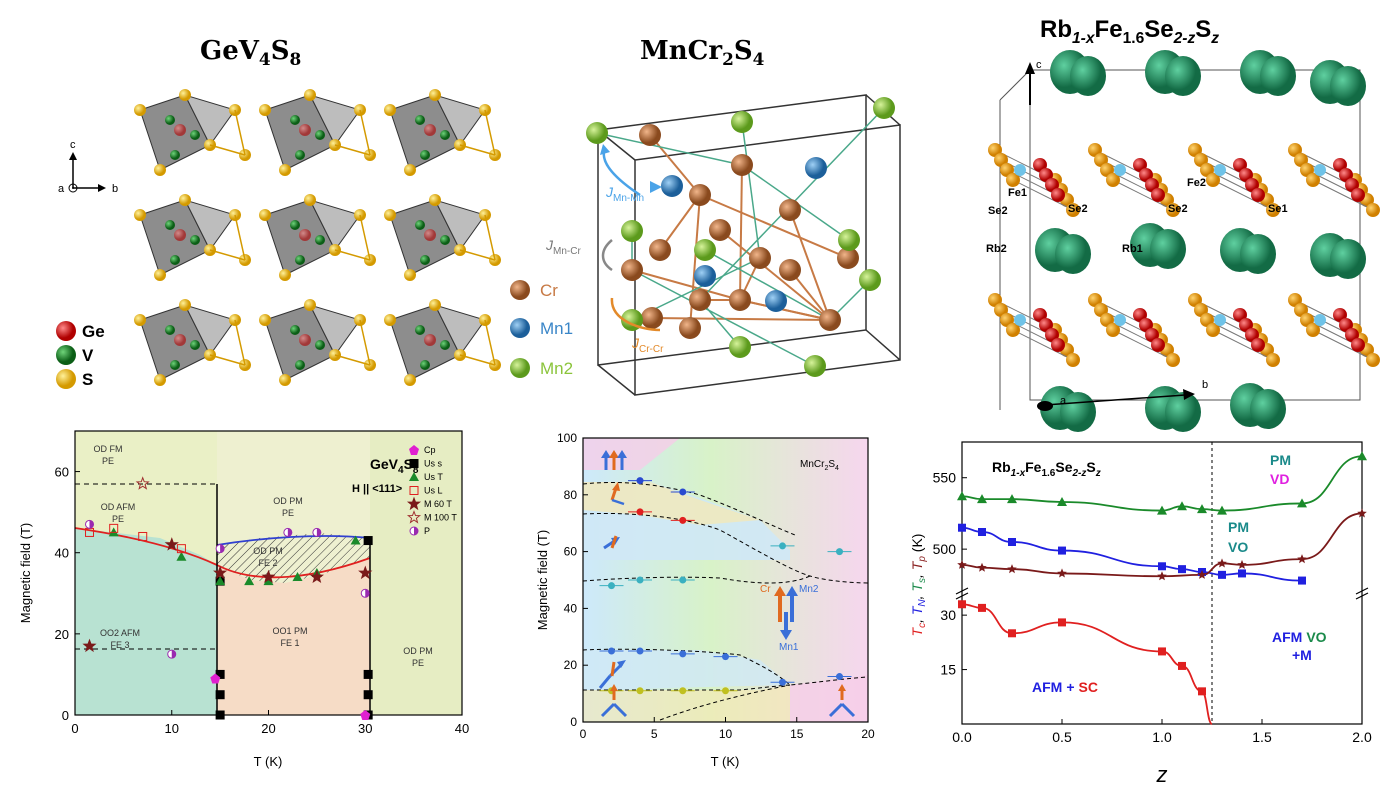 The height and width of the screenshot is (793, 1398). Describe the element at coordinates (520, 328) in the screenshot. I see `mn1-atom-icon` at that location.